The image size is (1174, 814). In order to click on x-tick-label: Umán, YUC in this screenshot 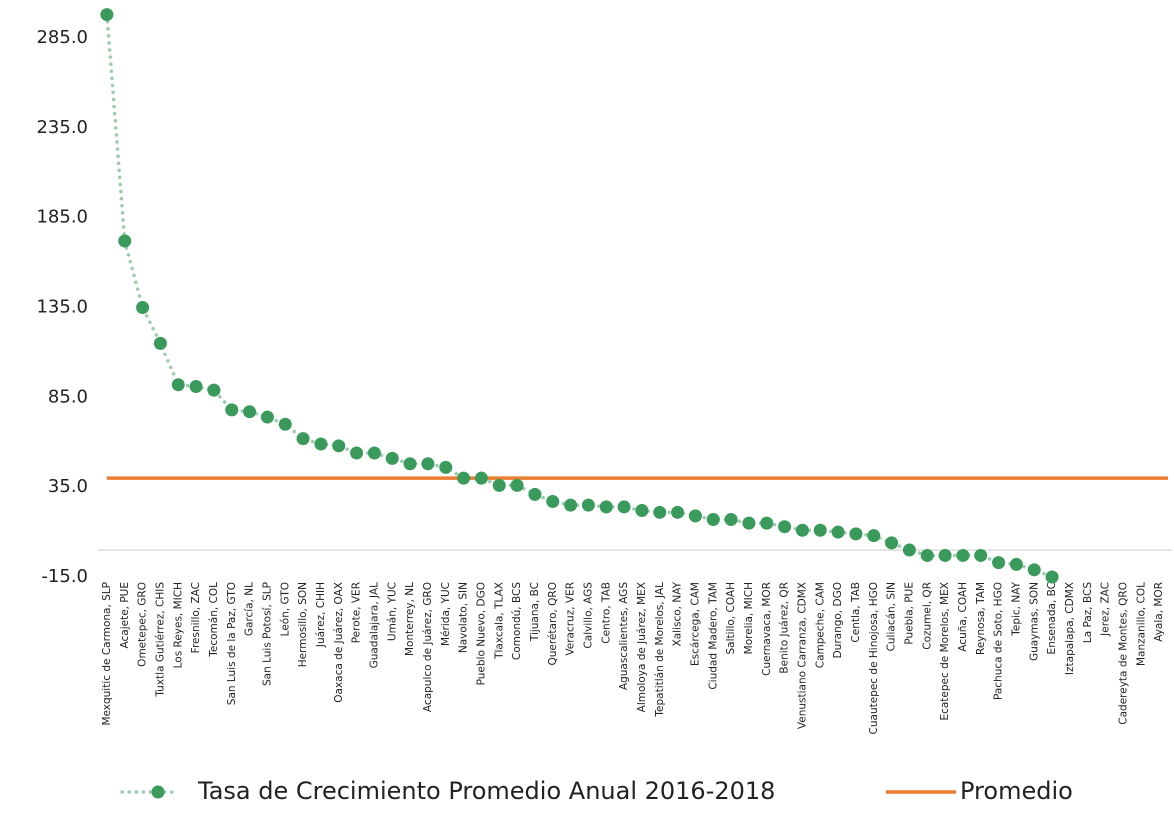, I will do `click(392, 611)`.